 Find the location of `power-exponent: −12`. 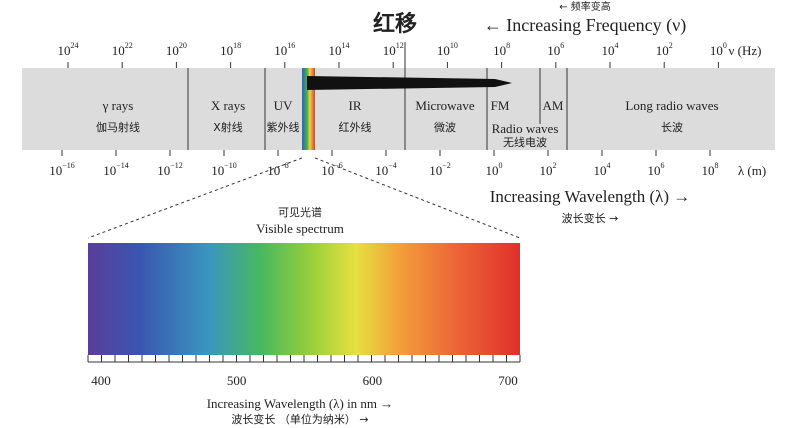

power-exponent: −12 is located at coordinates (176, 165).